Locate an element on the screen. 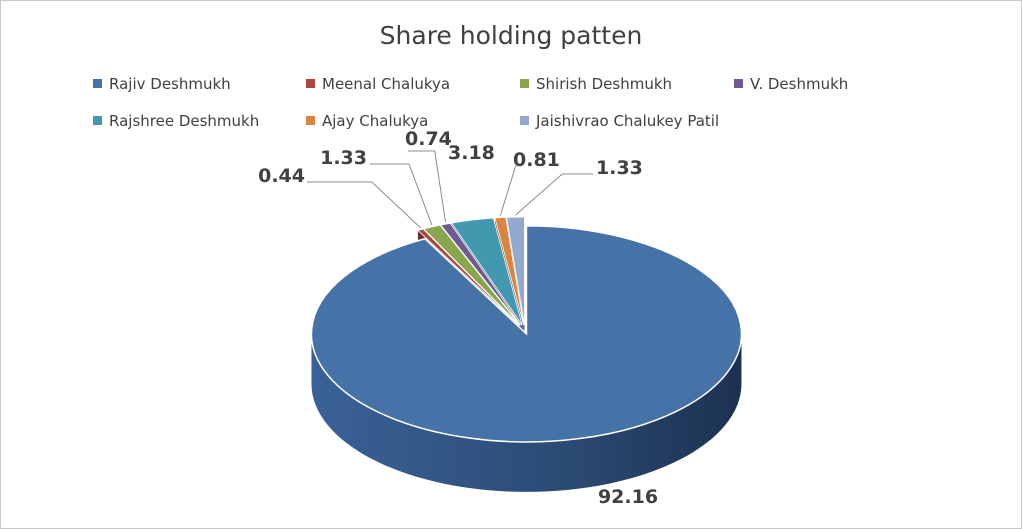 This screenshot has height=529, width=1022. legend-item: Meenal Chalukya is located at coordinates (378, 84).